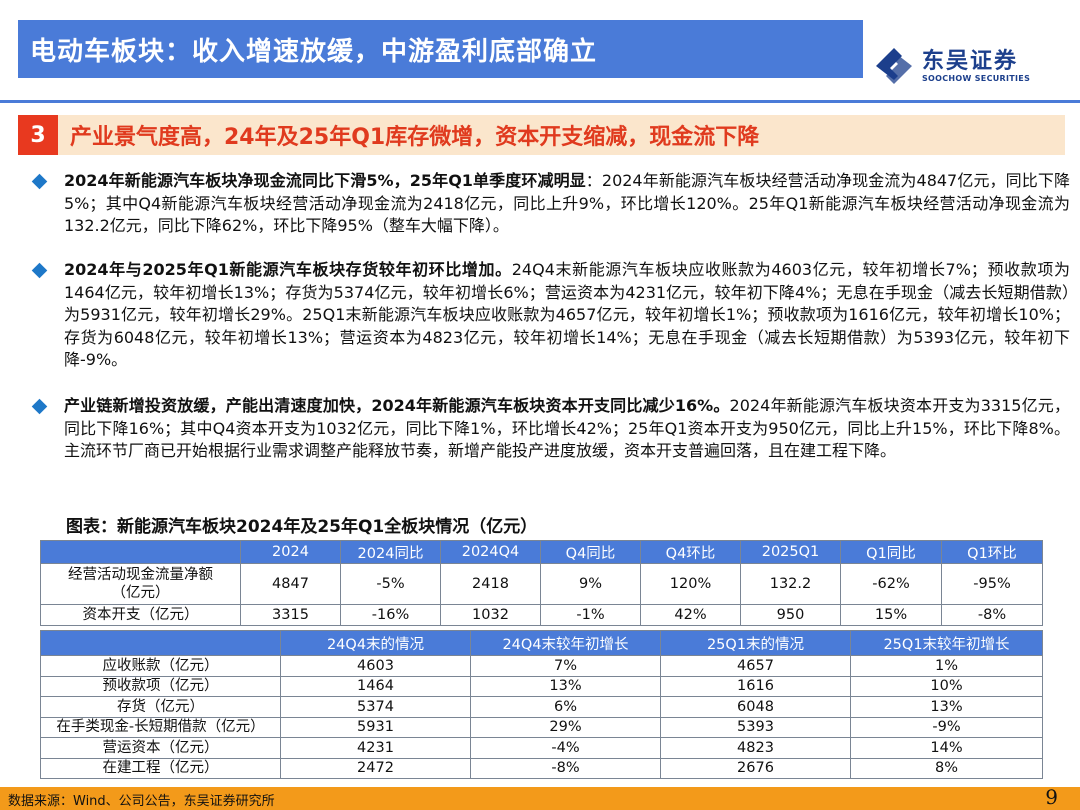  I want to click on table-header-row: 24Q4末的情况 24Q4末较年初增长 25Q1末的情况 25Q1末较年初增长, so click(541, 643).